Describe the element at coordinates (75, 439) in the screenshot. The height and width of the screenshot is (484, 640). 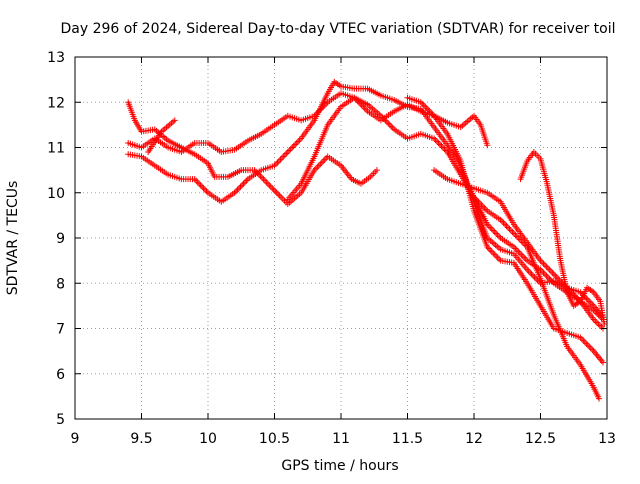
I see `x-tick-label: 9` at that location.